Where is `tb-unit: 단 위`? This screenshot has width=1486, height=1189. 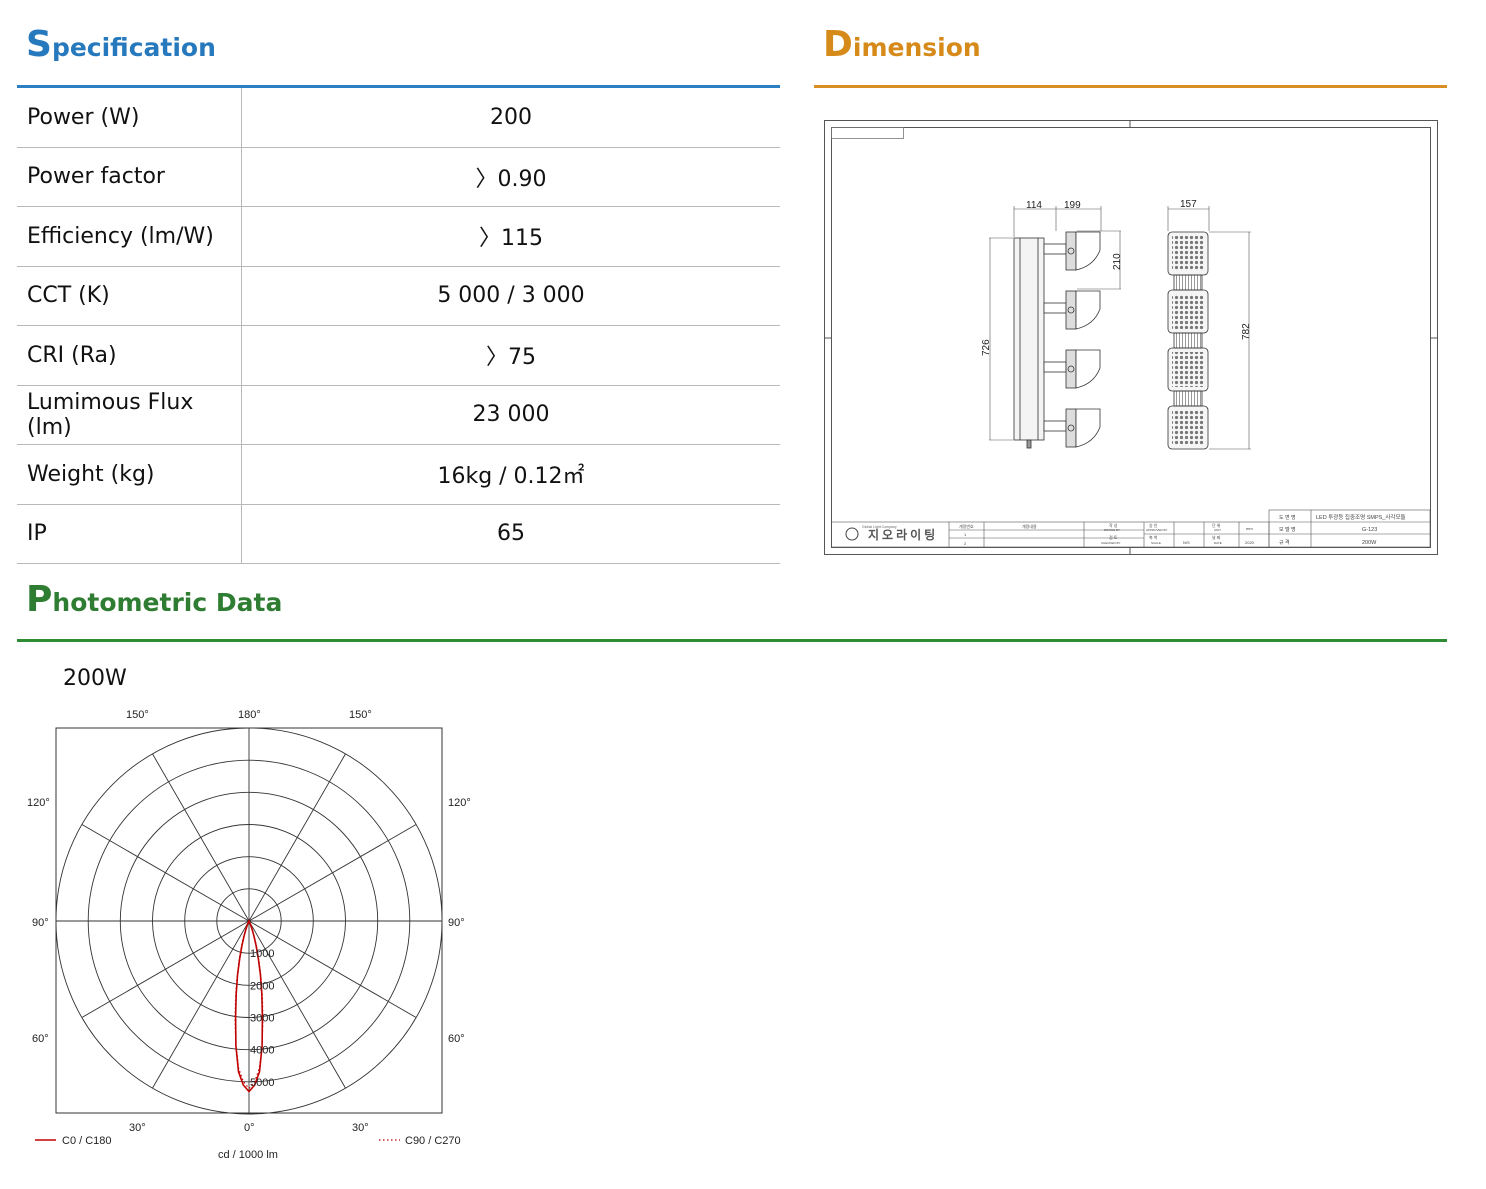
tb-unit: 단 위 is located at coordinates (1216, 525).